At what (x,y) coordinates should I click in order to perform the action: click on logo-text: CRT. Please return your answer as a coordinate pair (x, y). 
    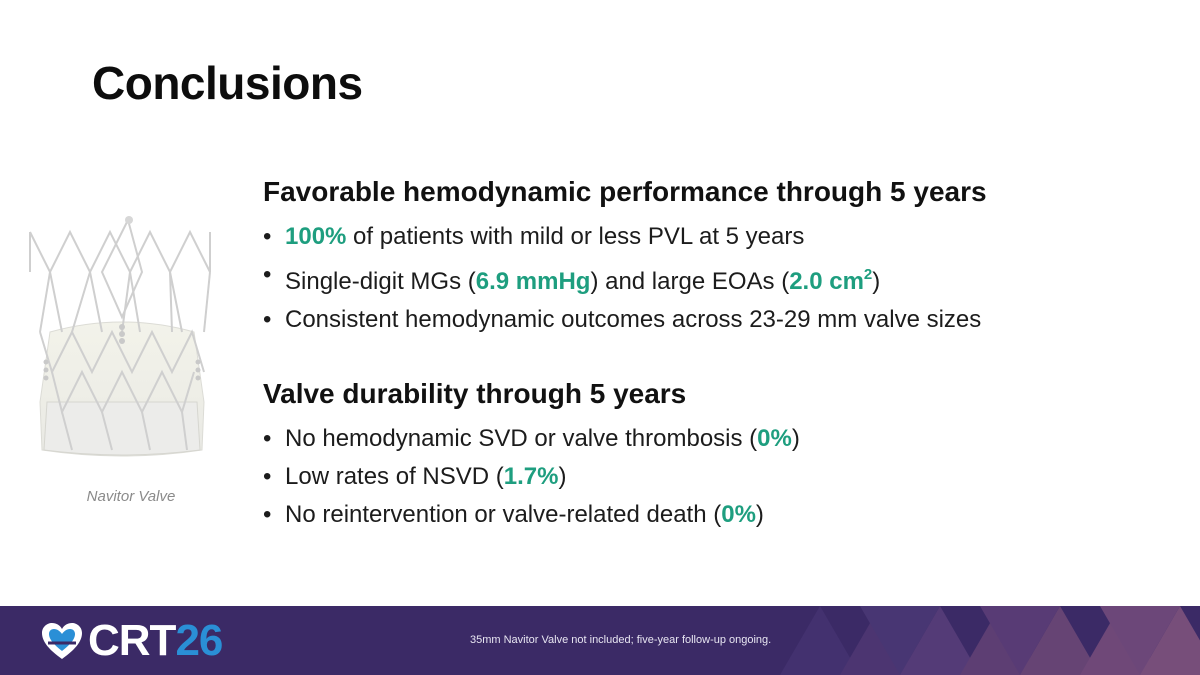
    Looking at the image, I should click on (132, 640).